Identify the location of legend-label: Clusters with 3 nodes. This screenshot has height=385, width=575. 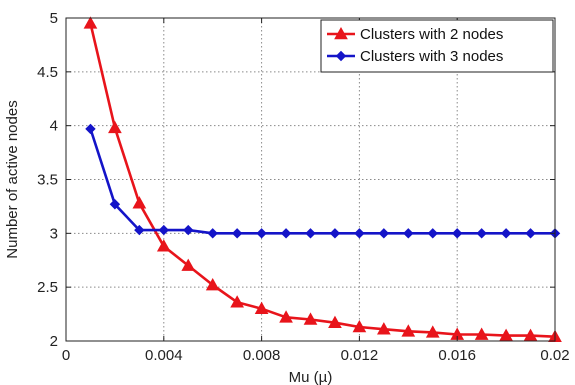
(431, 56).